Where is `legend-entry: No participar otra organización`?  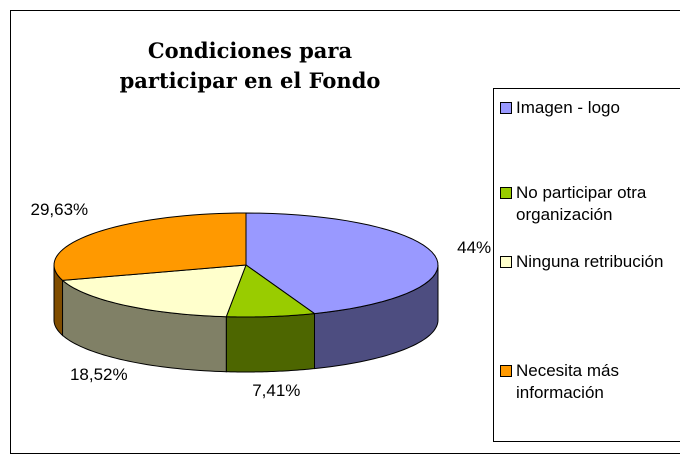
legend-entry: No participar otra organización is located at coordinates (590, 204).